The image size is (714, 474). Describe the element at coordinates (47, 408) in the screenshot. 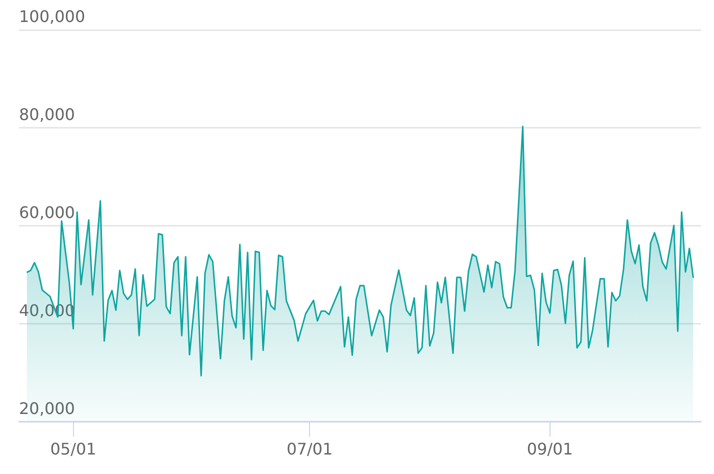

I see `y-tick-label: 20,000` at that location.